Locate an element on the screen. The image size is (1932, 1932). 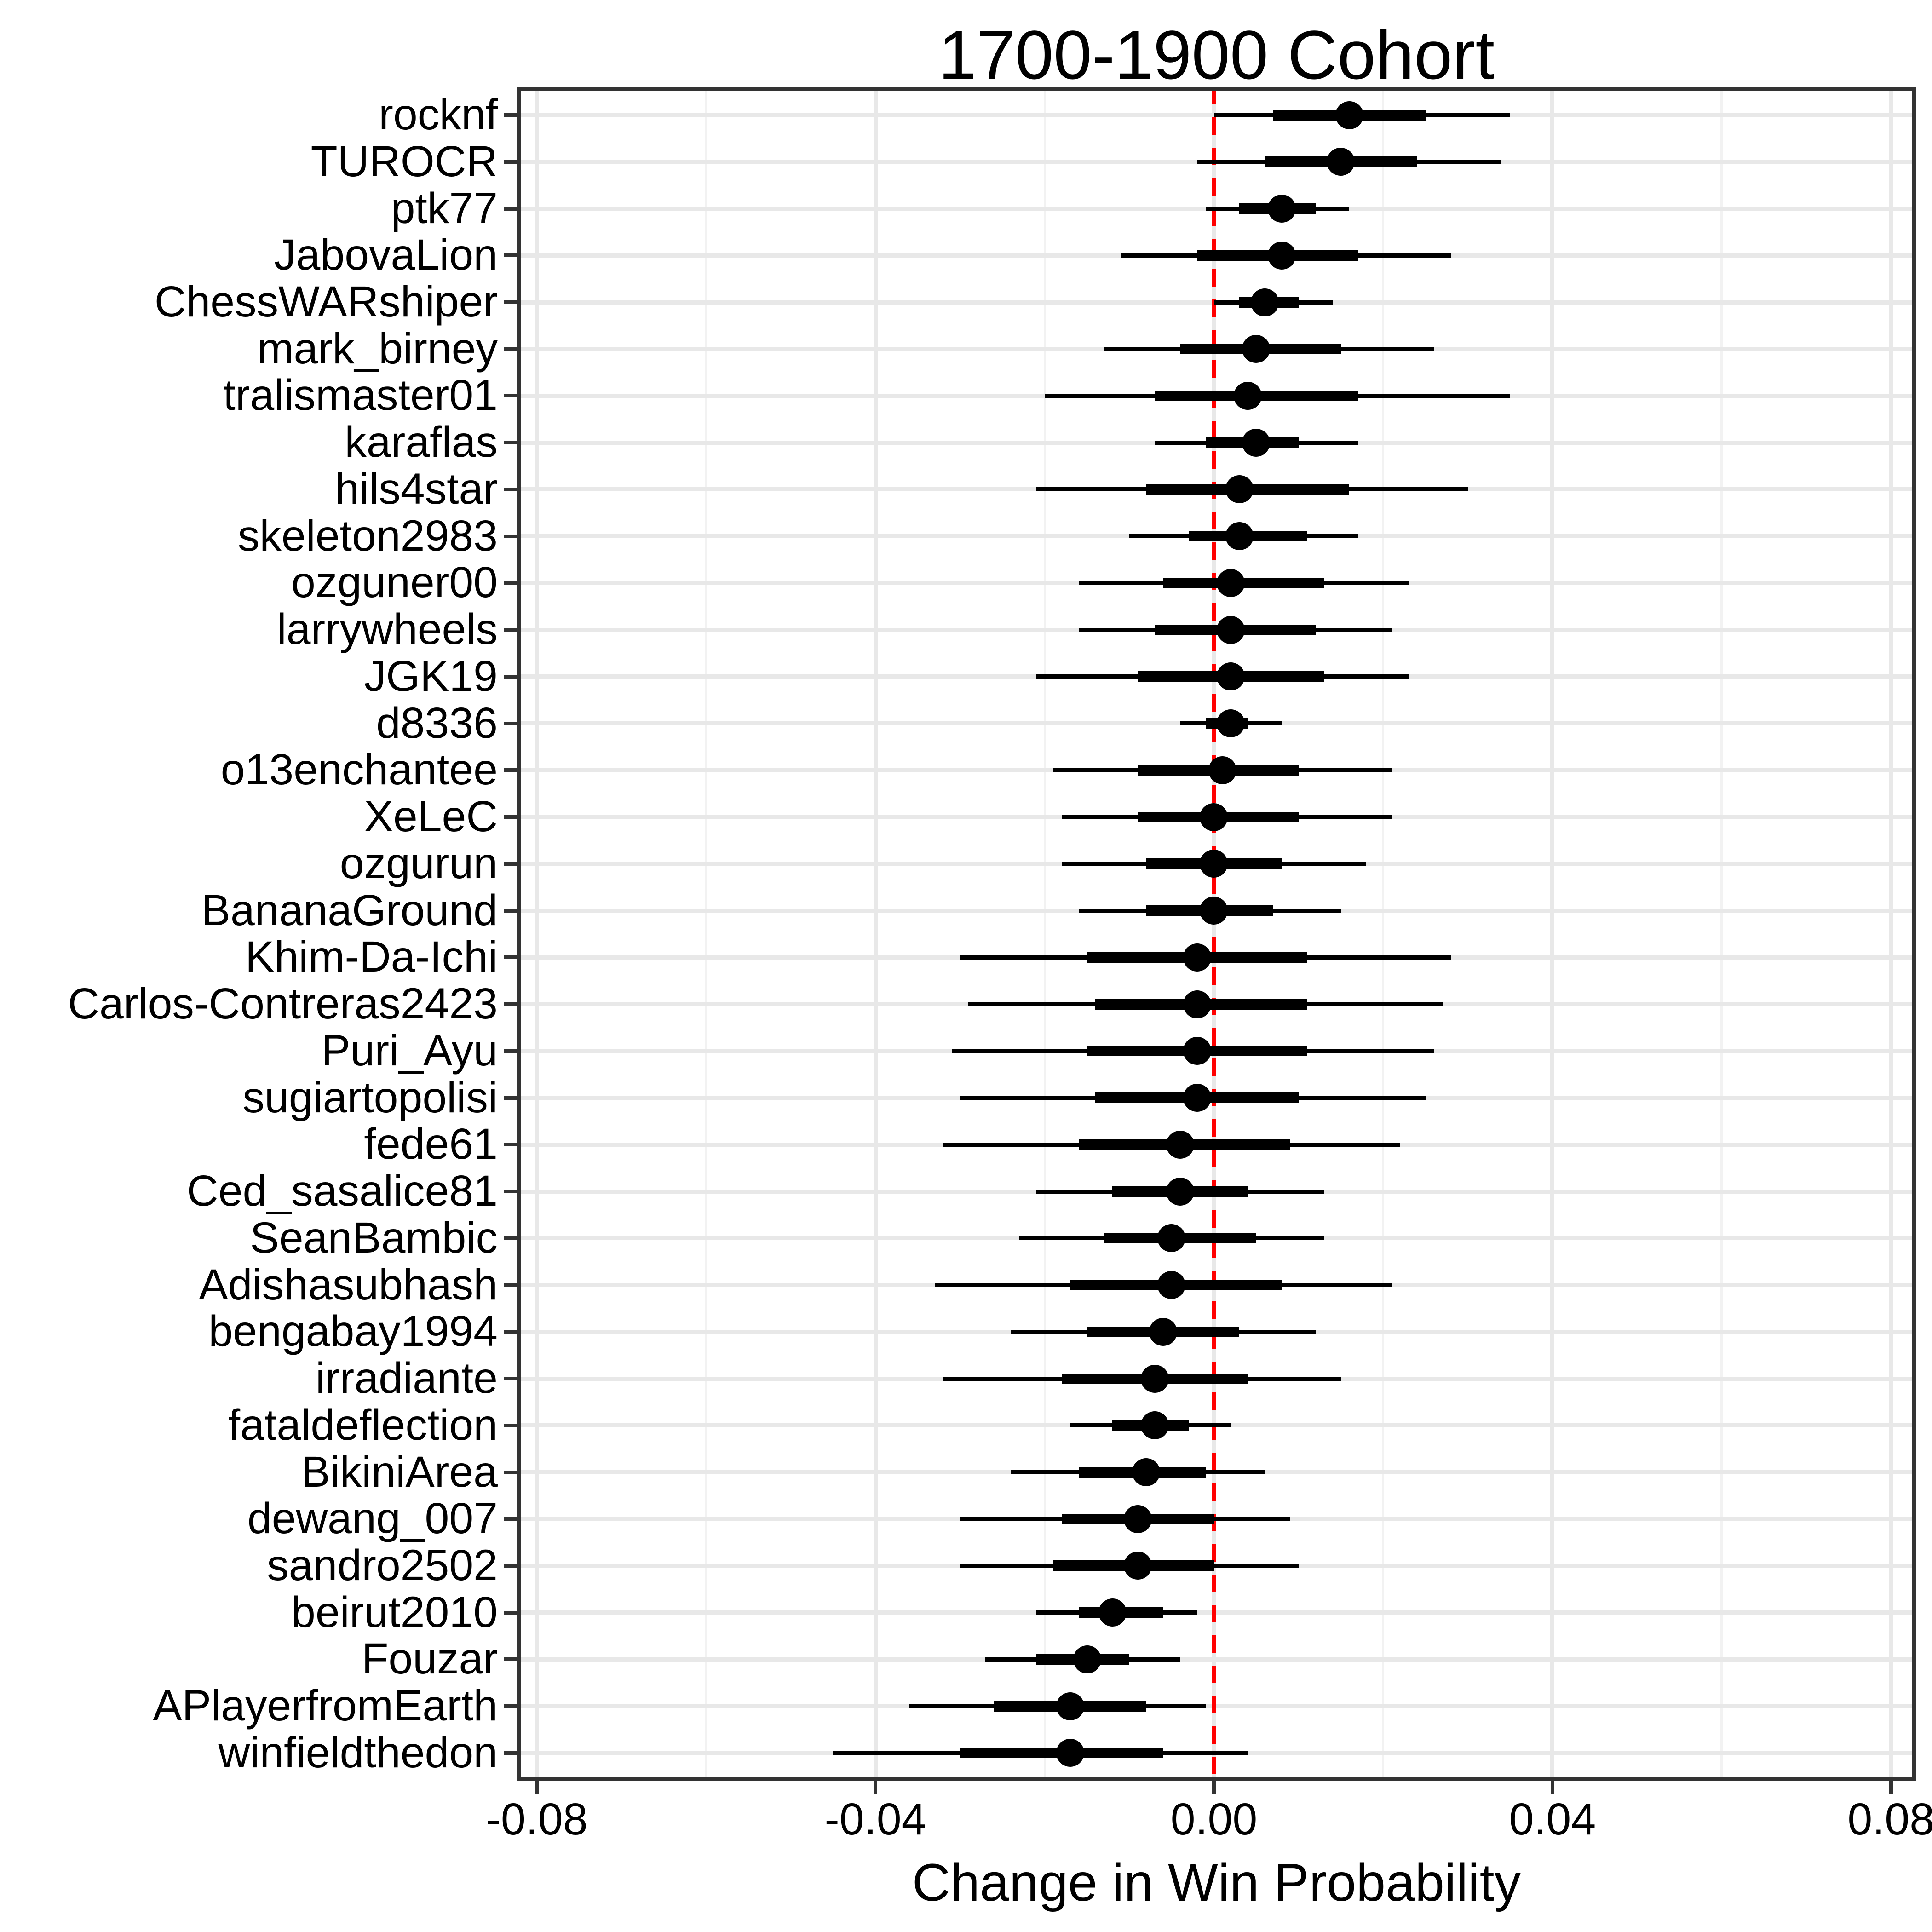
x-tick-label: 0.08 is located at coordinates (1890, 1819).